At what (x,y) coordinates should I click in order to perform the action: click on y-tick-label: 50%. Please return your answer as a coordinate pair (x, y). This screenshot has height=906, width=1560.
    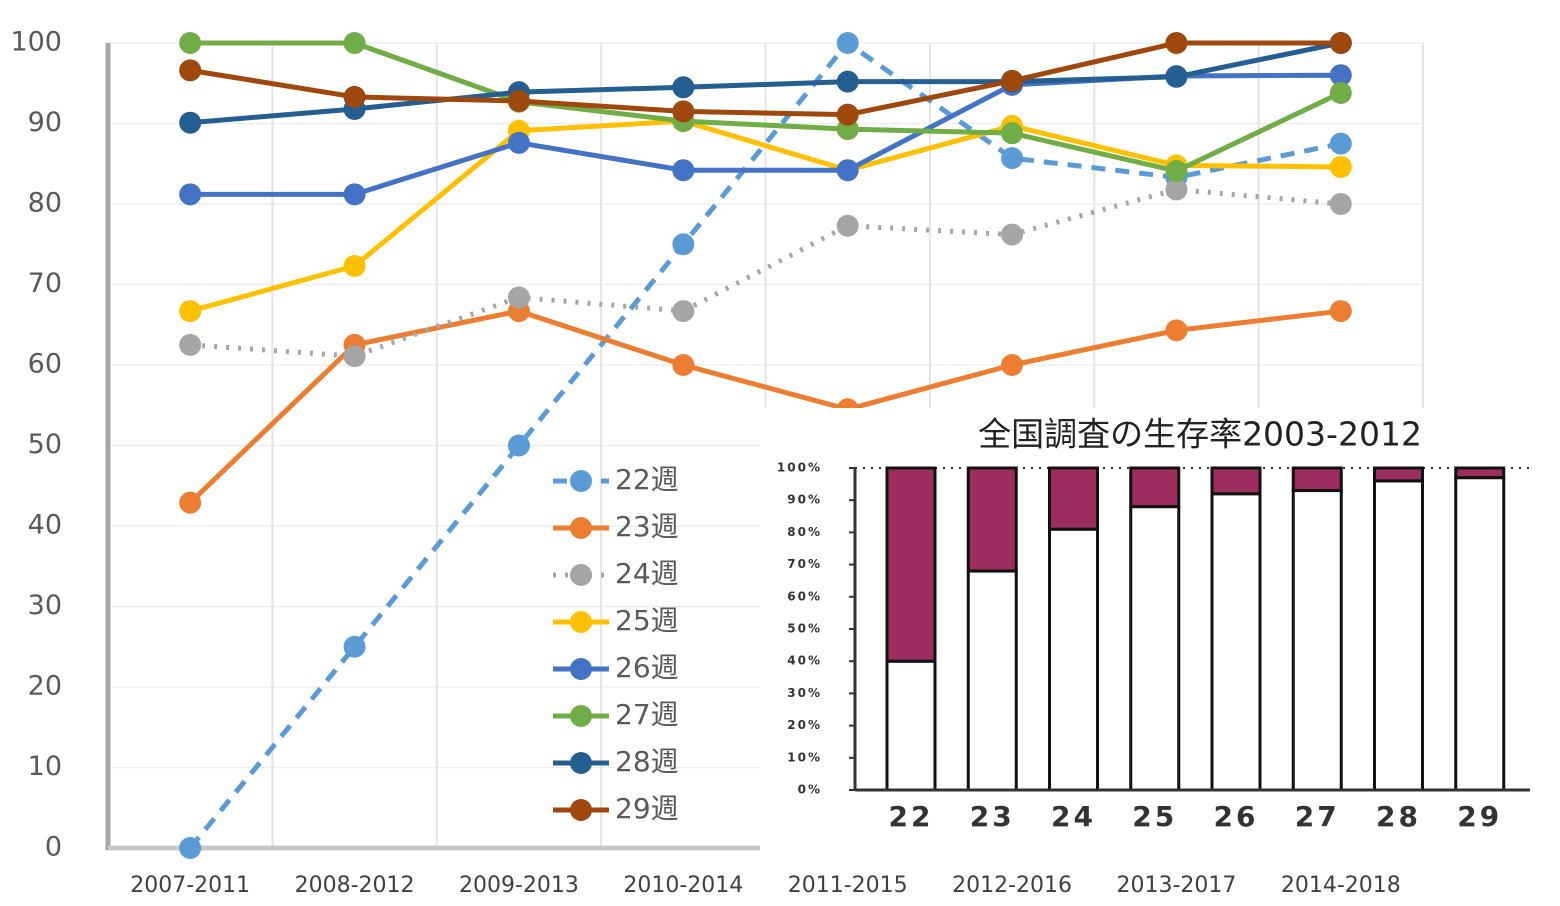
    Looking at the image, I should click on (804, 629).